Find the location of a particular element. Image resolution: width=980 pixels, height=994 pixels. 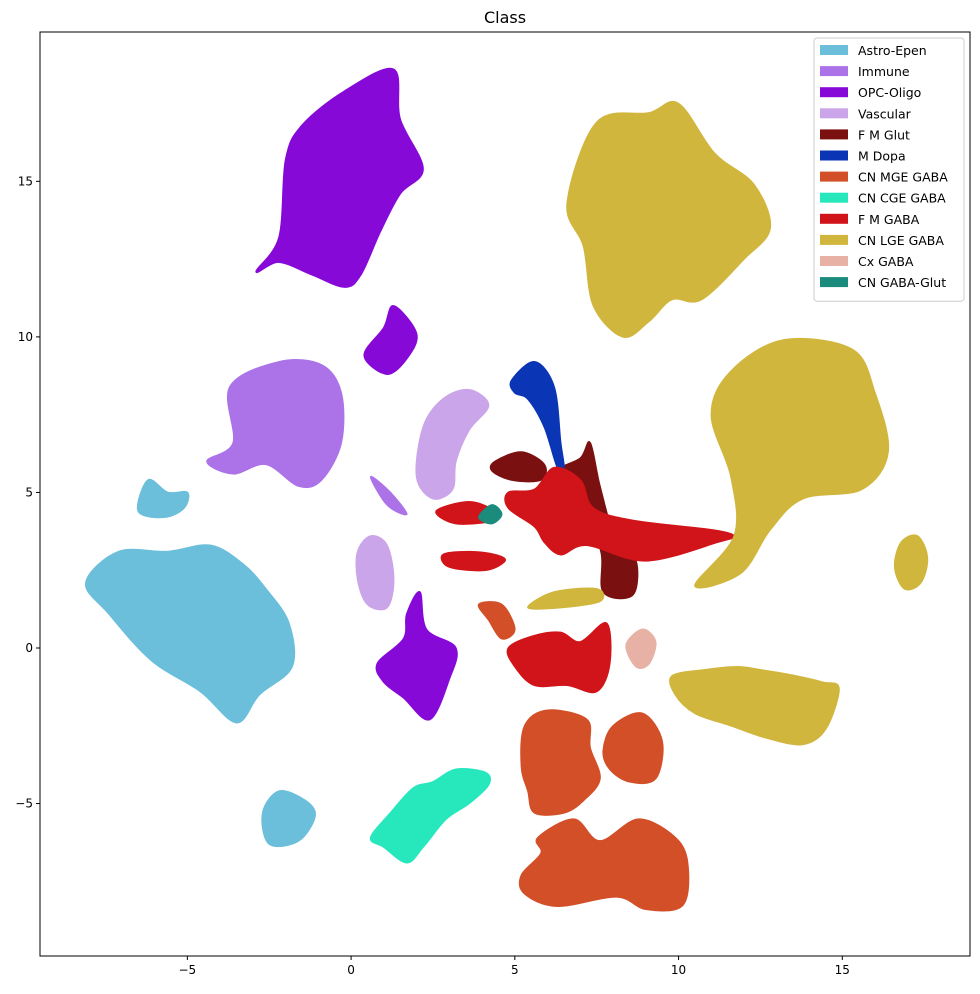

y-axis: −5 0 5 10 15 is located at coordinates (27, 492).